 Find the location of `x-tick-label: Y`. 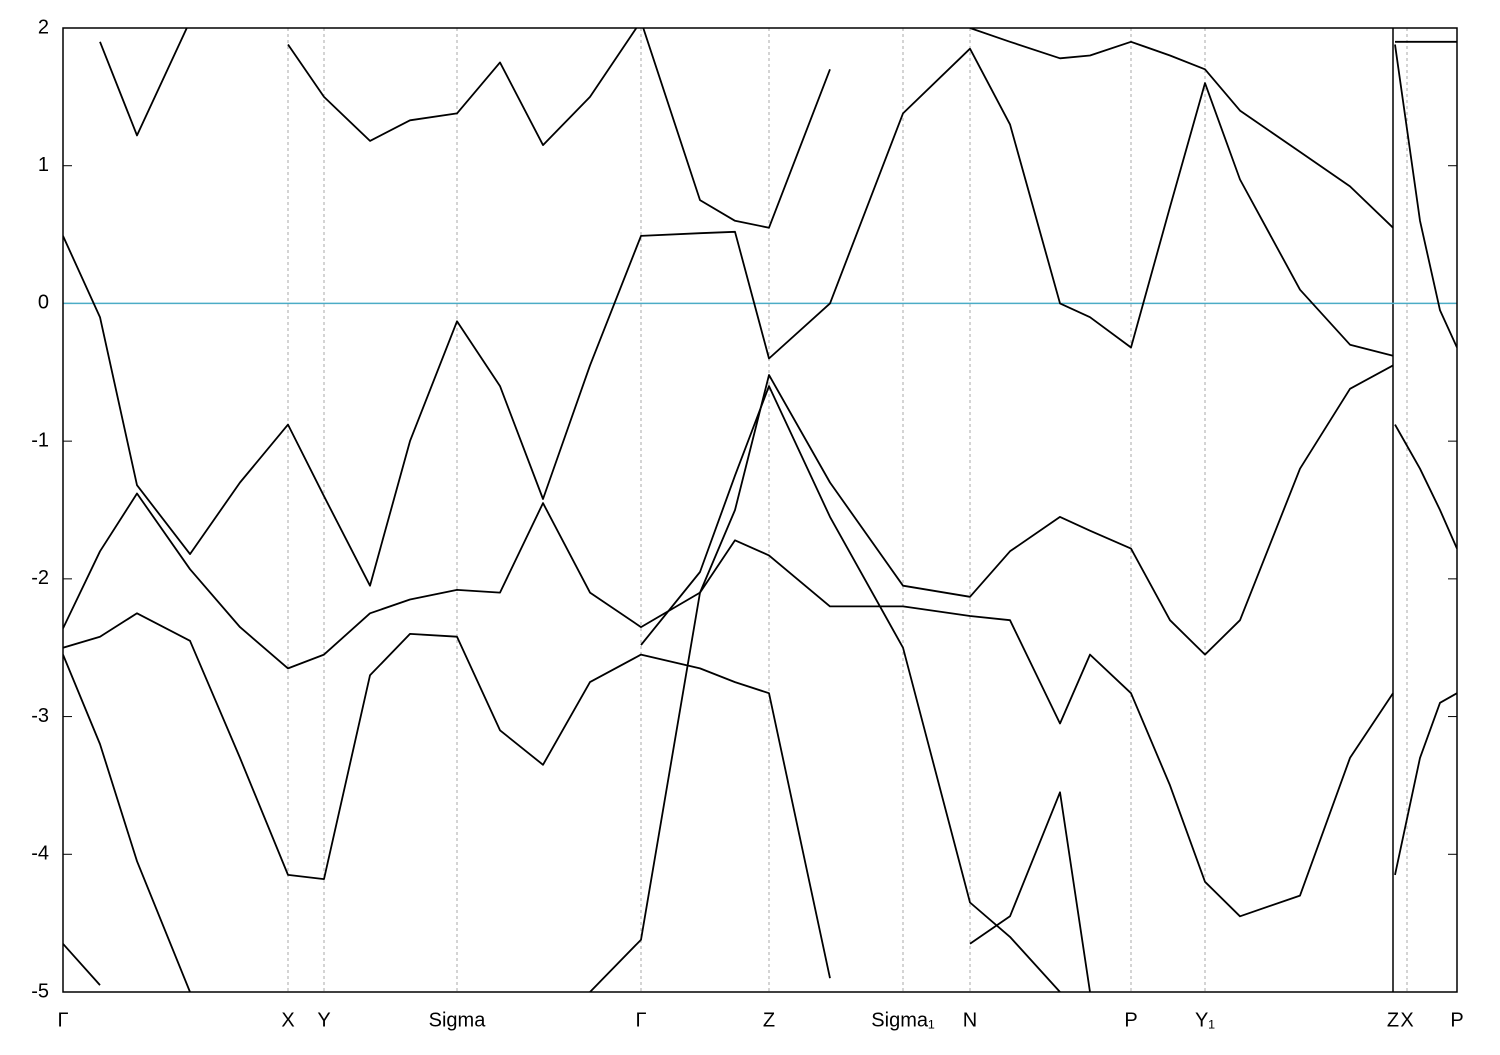

x-tick-label: Y is located at coordinates (323, 1020).